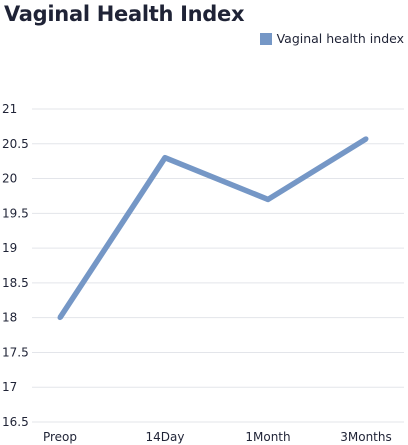  What do you see at coordinates (267, 437) in the screenshot?
I see `x-tick-label: 1Month` at bounding box center [267, 437].